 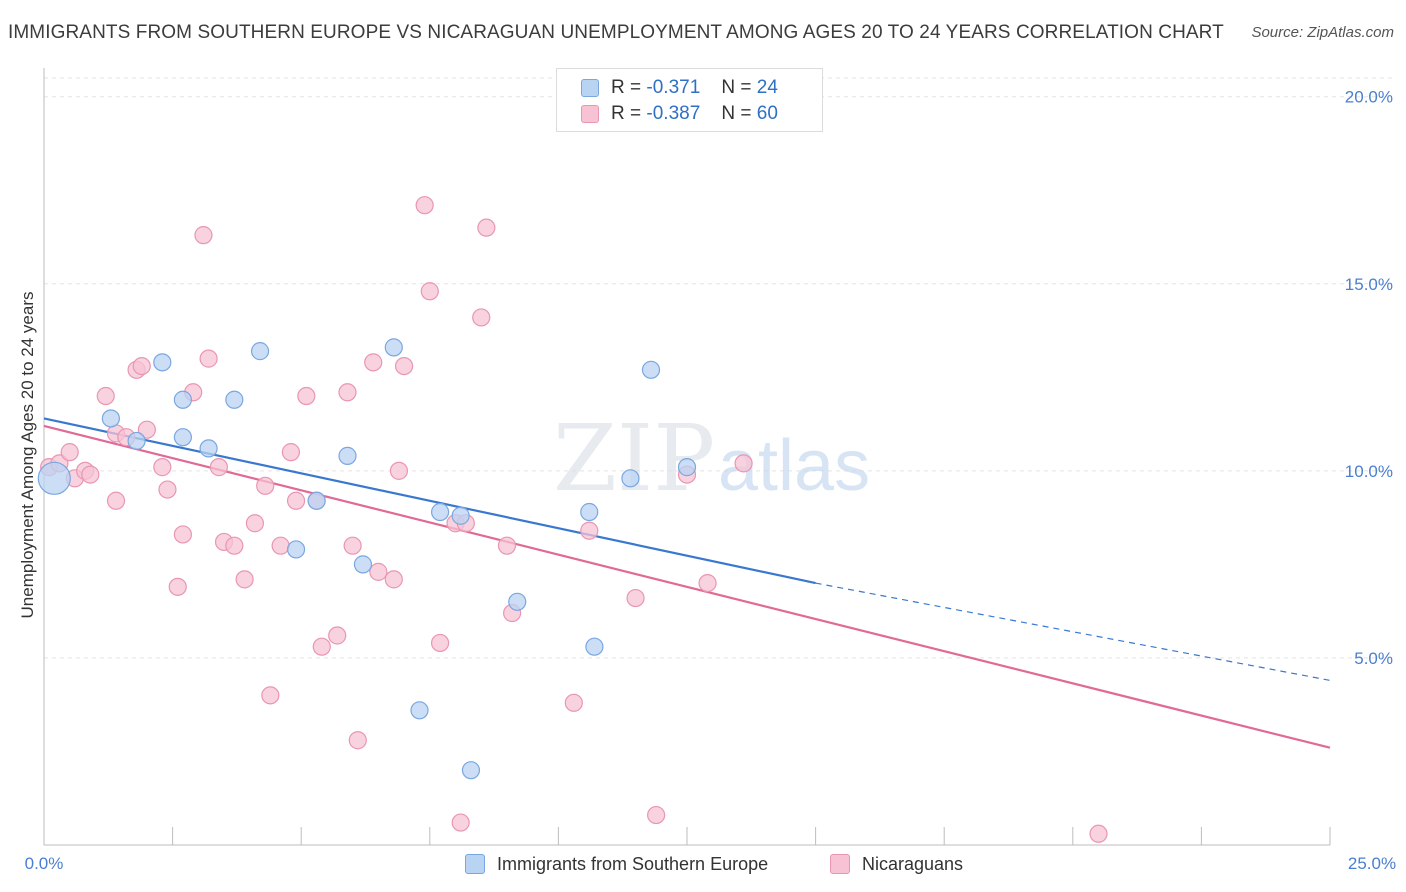 I want to click on series-swatch-blue, so click(x=475, y=864).